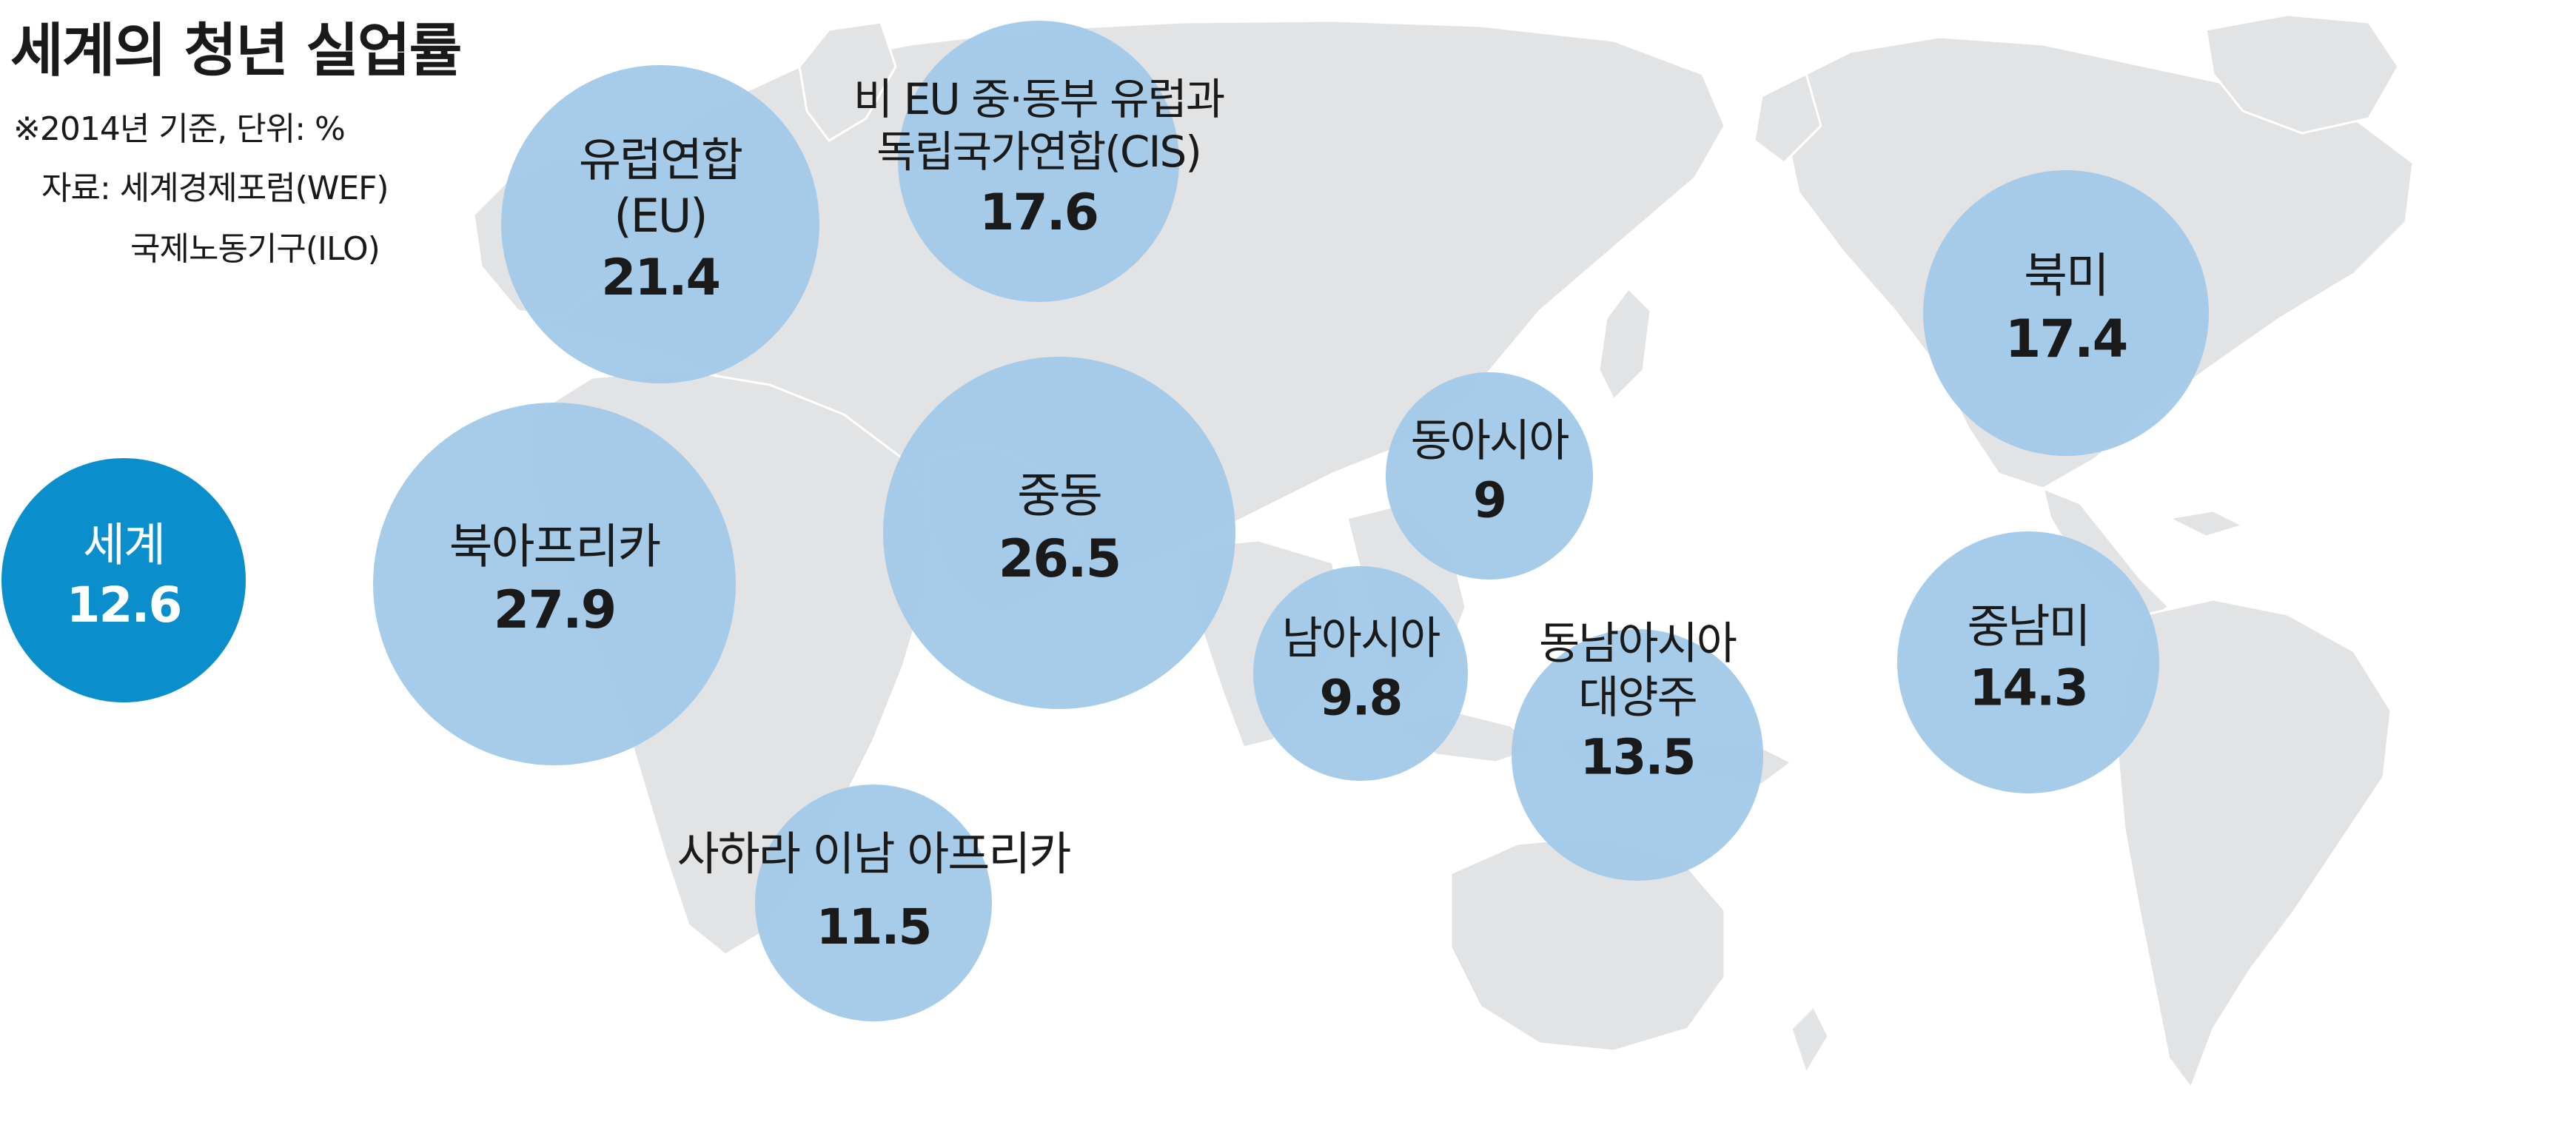 The width and height of the screenshot is (2576, 1142). I want to click on bubble-circle-middle-east, so click(1059, 533).